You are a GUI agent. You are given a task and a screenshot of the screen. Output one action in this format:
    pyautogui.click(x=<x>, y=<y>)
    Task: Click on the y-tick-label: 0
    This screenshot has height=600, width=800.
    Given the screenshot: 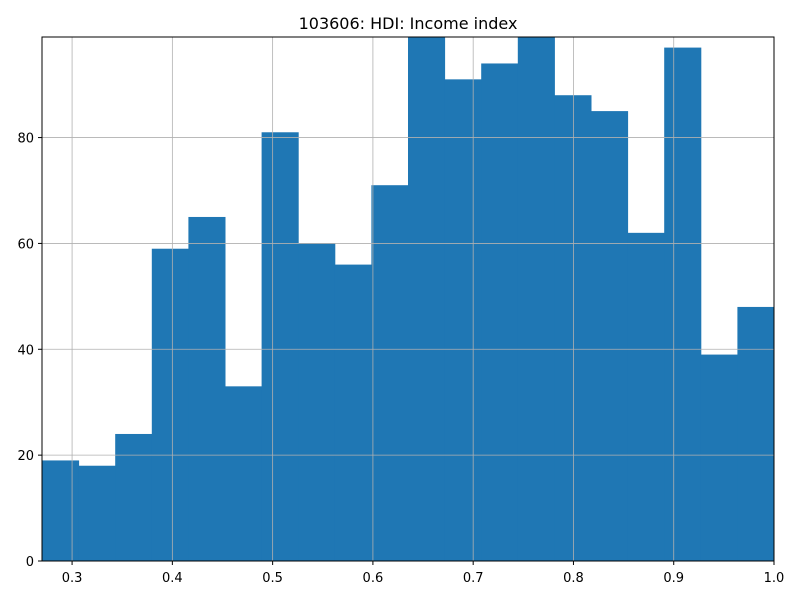 What is the action you would take?
    pyautogui.click(x=30, y=562)
    